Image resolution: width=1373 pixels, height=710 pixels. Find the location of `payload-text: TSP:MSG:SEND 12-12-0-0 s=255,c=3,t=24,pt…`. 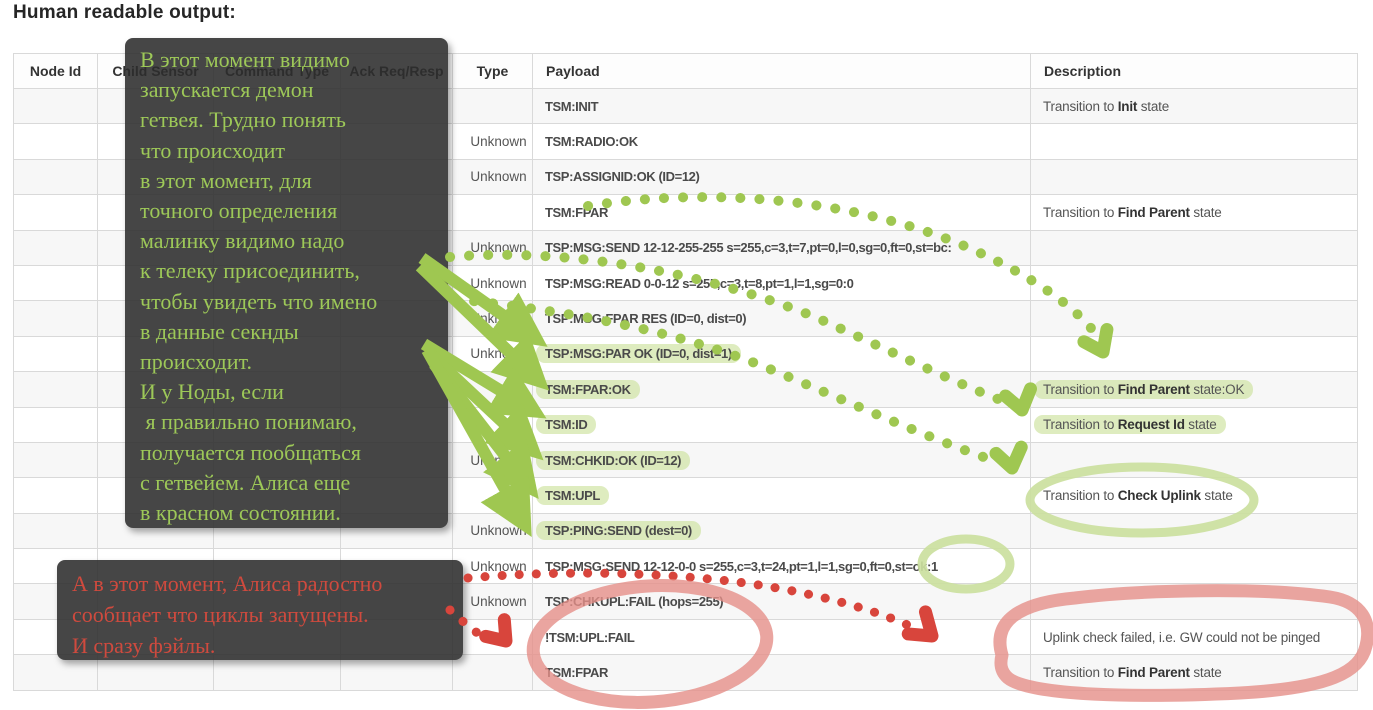

payload-text: TSP:MSG:SEND 12-12-0-0 s=255,c=3,t=24,pt… is located at coordinates (741, 566).